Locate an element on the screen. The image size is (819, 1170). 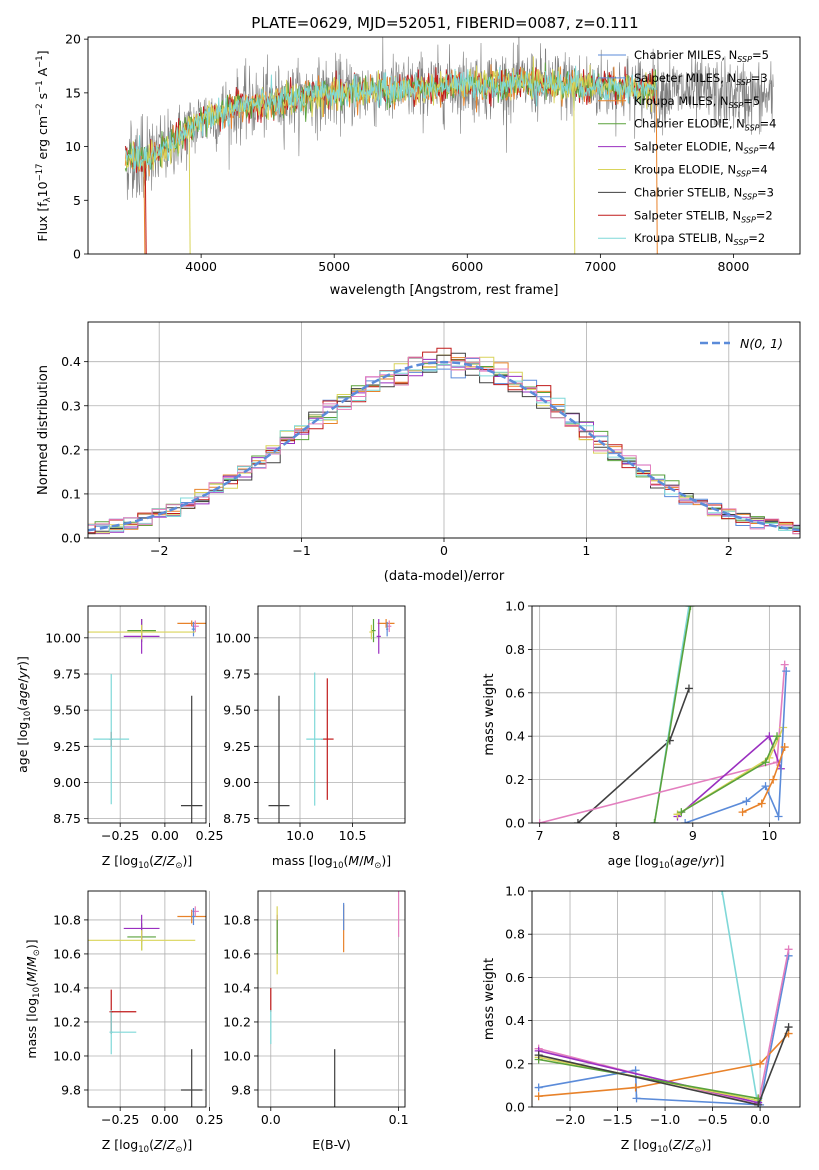
weight-line-kroupa-miles is located at coordinates (764, 779).